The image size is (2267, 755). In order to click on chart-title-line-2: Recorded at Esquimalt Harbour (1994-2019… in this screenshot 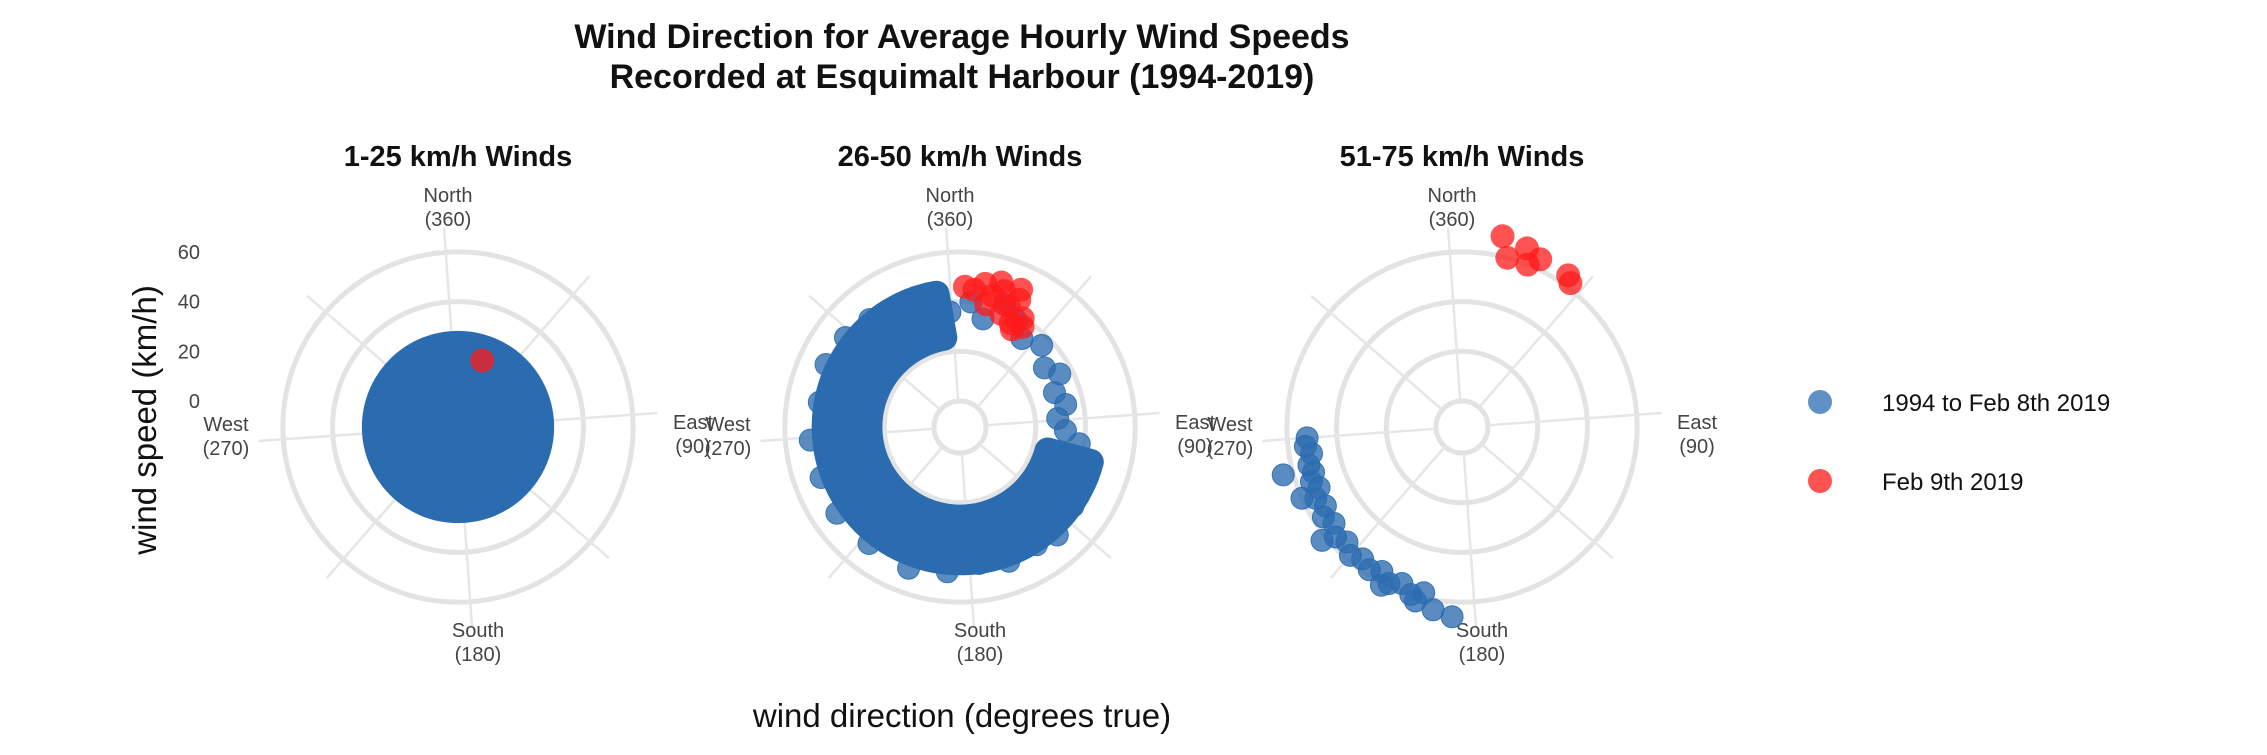, I will do `click(962, 77)`.